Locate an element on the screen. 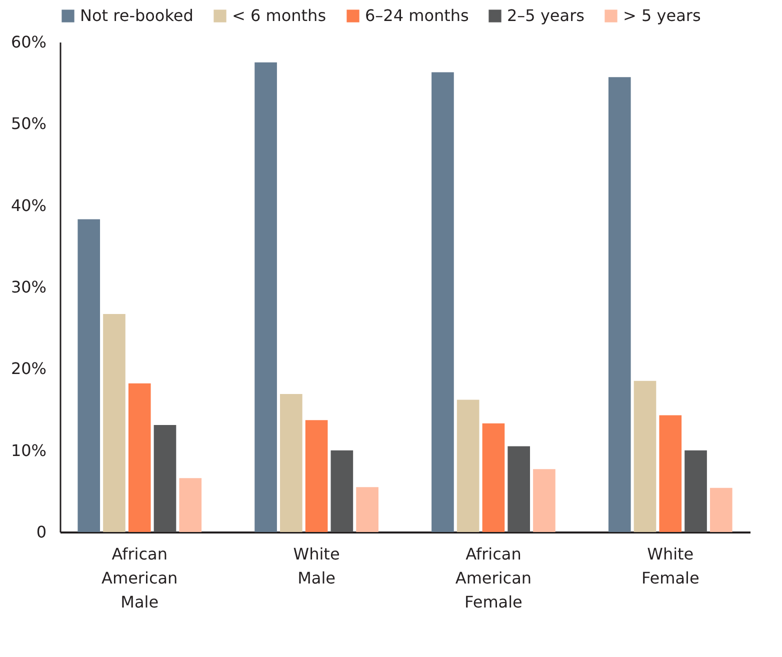 The image size is (782, 657). y-tick-label: 0 is located at coordinates (41, 532).